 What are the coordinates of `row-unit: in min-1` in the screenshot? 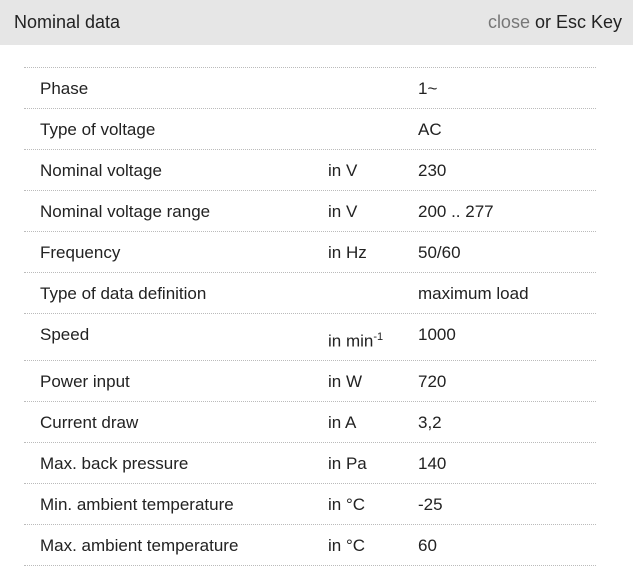 It's located at (373, 337).